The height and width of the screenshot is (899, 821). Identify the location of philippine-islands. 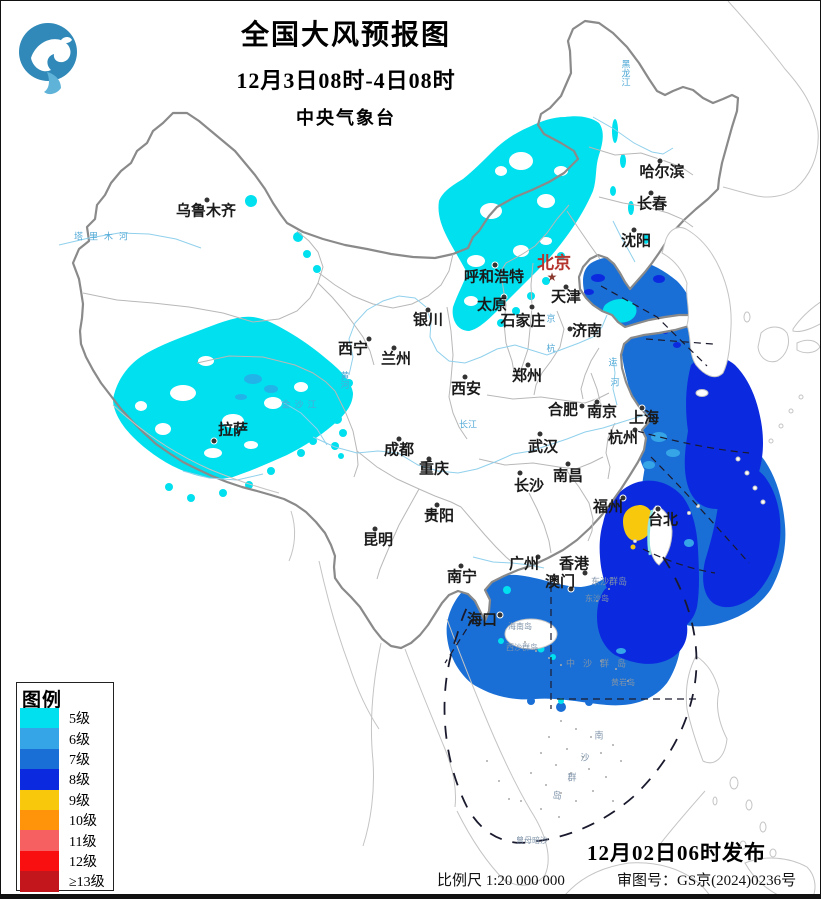
(744, 817).